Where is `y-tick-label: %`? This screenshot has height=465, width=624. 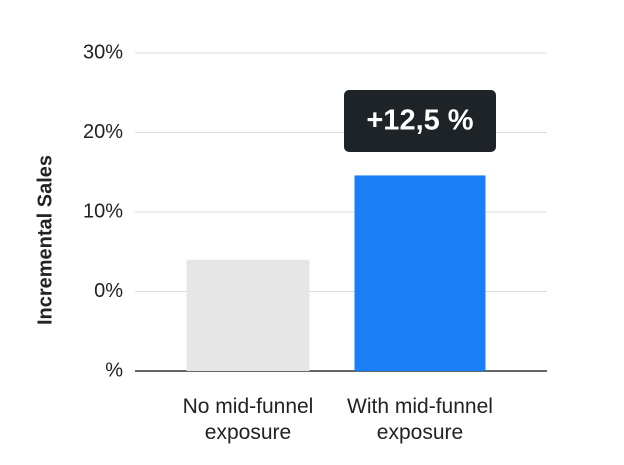 y-tick-label: % is located at coordinates (114, 370).